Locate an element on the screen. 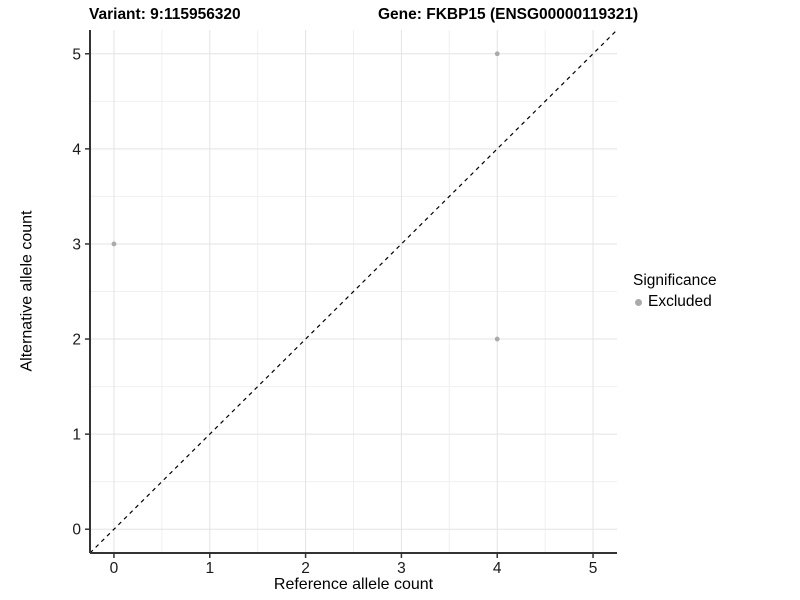  plot-title-variant: Variant: 9:115956320 is located at coordinates (165, 14).